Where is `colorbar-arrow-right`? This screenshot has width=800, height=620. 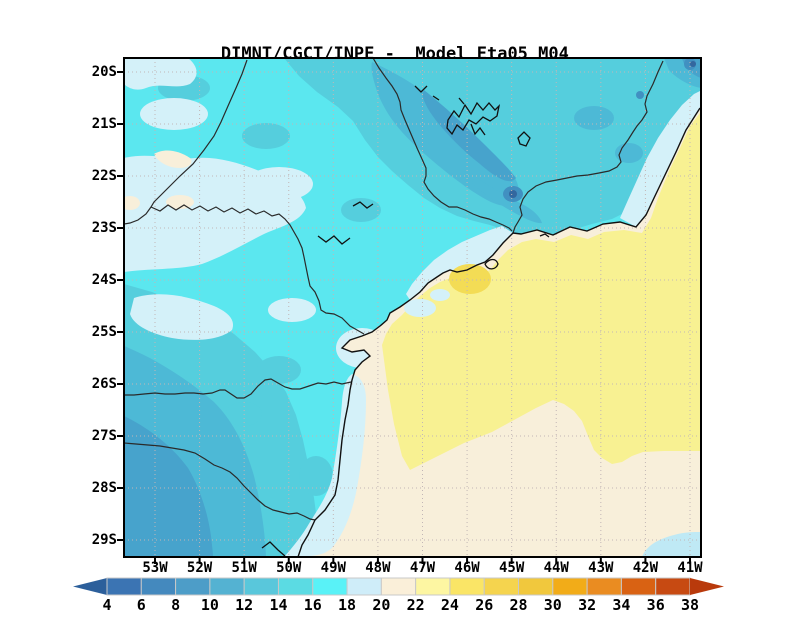 colorbar-arrow-right is located at coordinates (706, 586).